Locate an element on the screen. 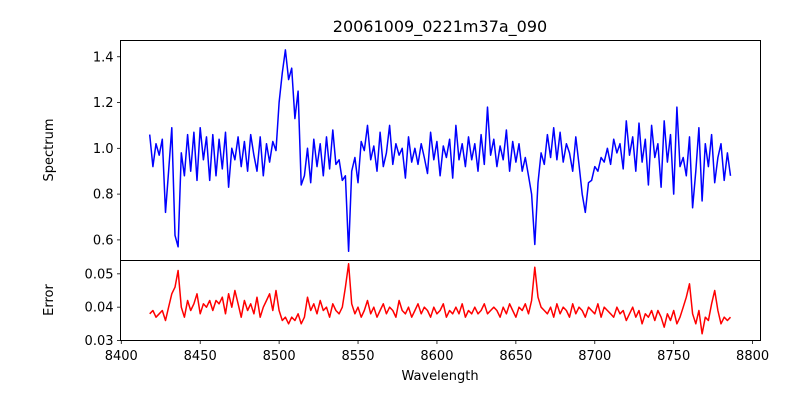 This screenshot has width=800, height=400. x-tick-label: 8500 is located at coordinates (279, 356).